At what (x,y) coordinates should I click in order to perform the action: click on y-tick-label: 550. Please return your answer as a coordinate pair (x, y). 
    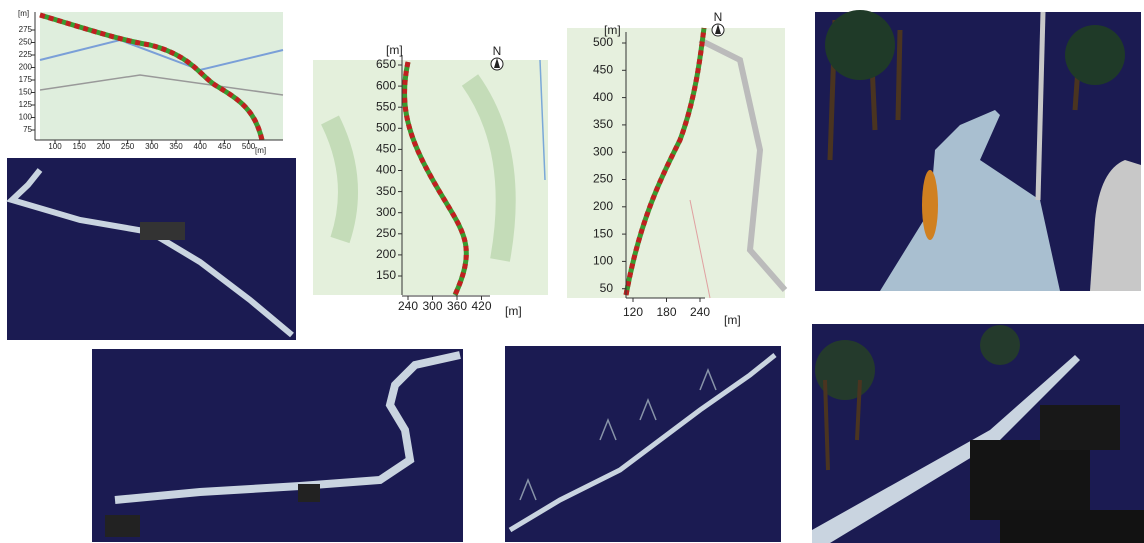
    Looking at the image, I should click on (386, 106).